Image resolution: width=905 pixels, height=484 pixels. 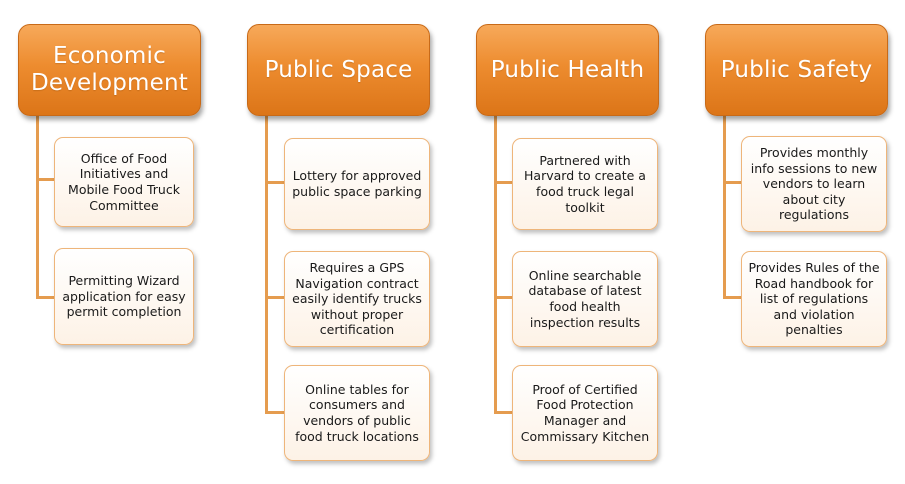 What do you see at coordinates (109, 70) in the screenshot?
I see `economic-development-header: Economic Development` at bounding box center [109, 70].